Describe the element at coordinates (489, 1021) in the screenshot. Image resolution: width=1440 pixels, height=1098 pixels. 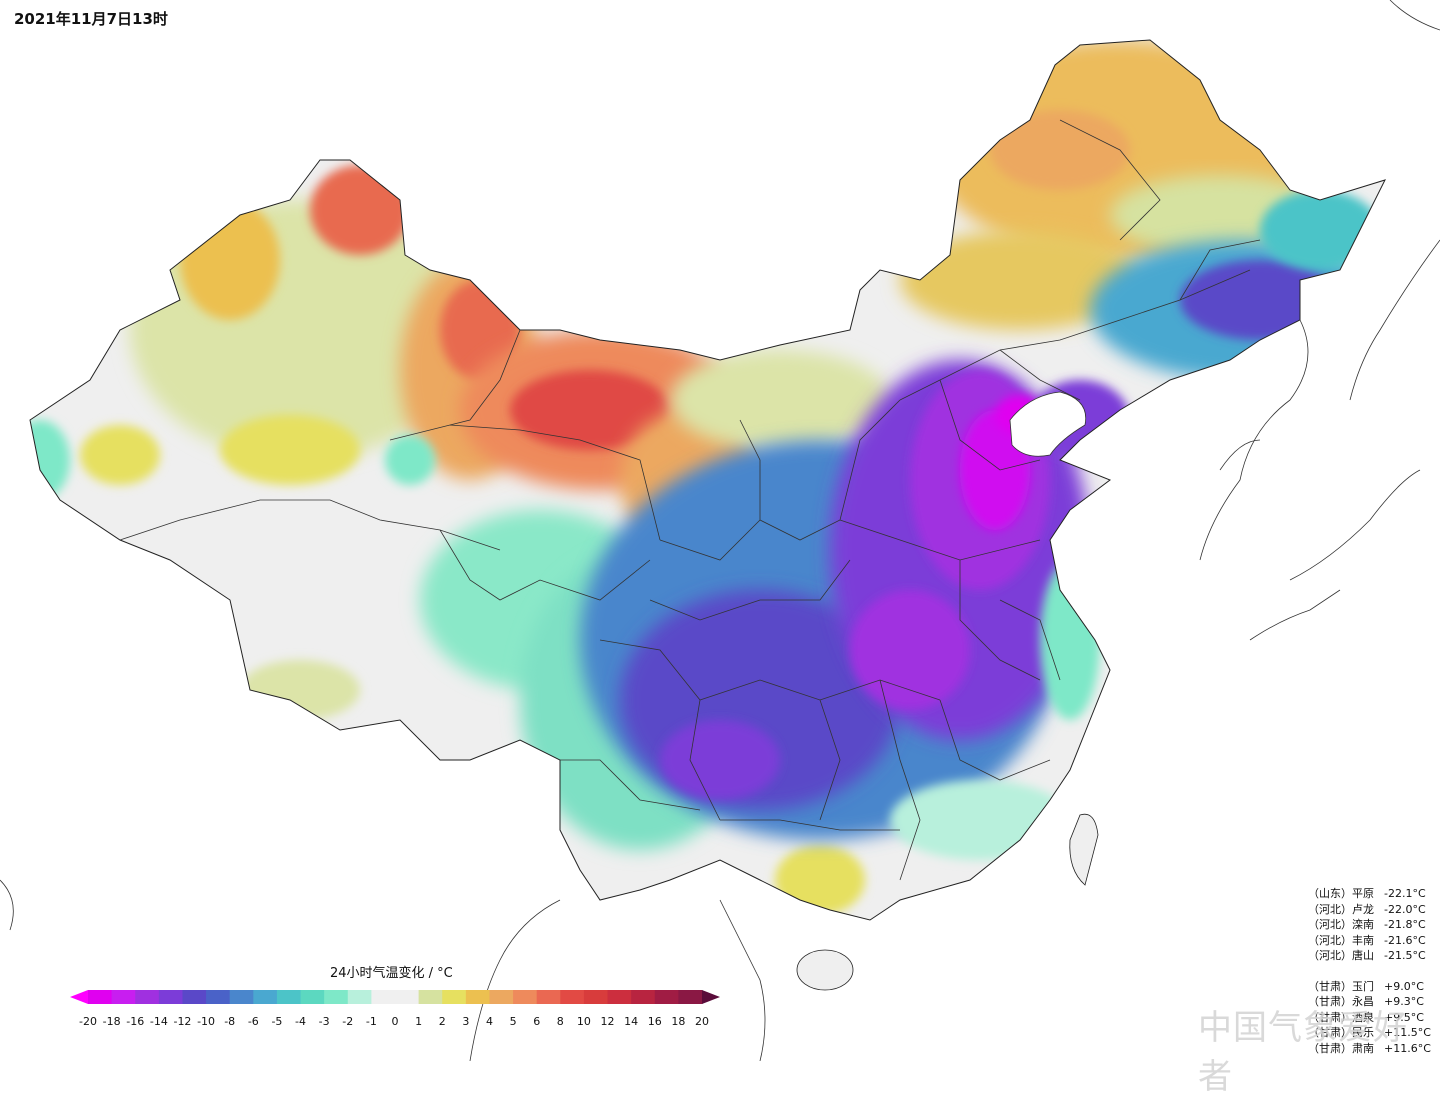
I see `legend-tick-label: 4` at that location.